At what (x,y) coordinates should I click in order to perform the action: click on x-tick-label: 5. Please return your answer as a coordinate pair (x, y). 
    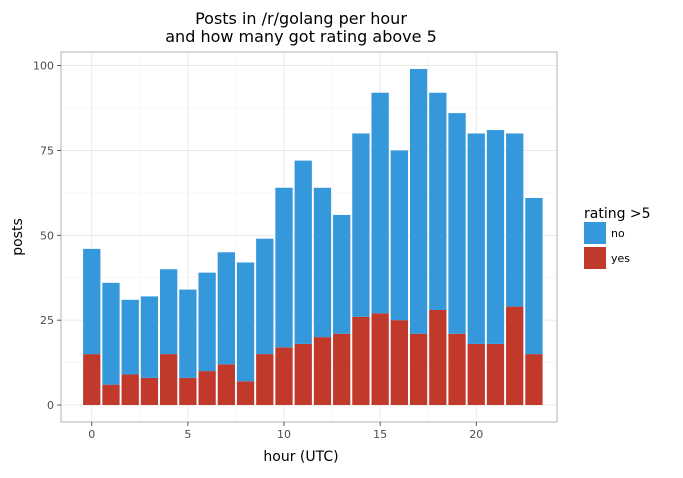
    Looking at the image, I should click on (187, 434).